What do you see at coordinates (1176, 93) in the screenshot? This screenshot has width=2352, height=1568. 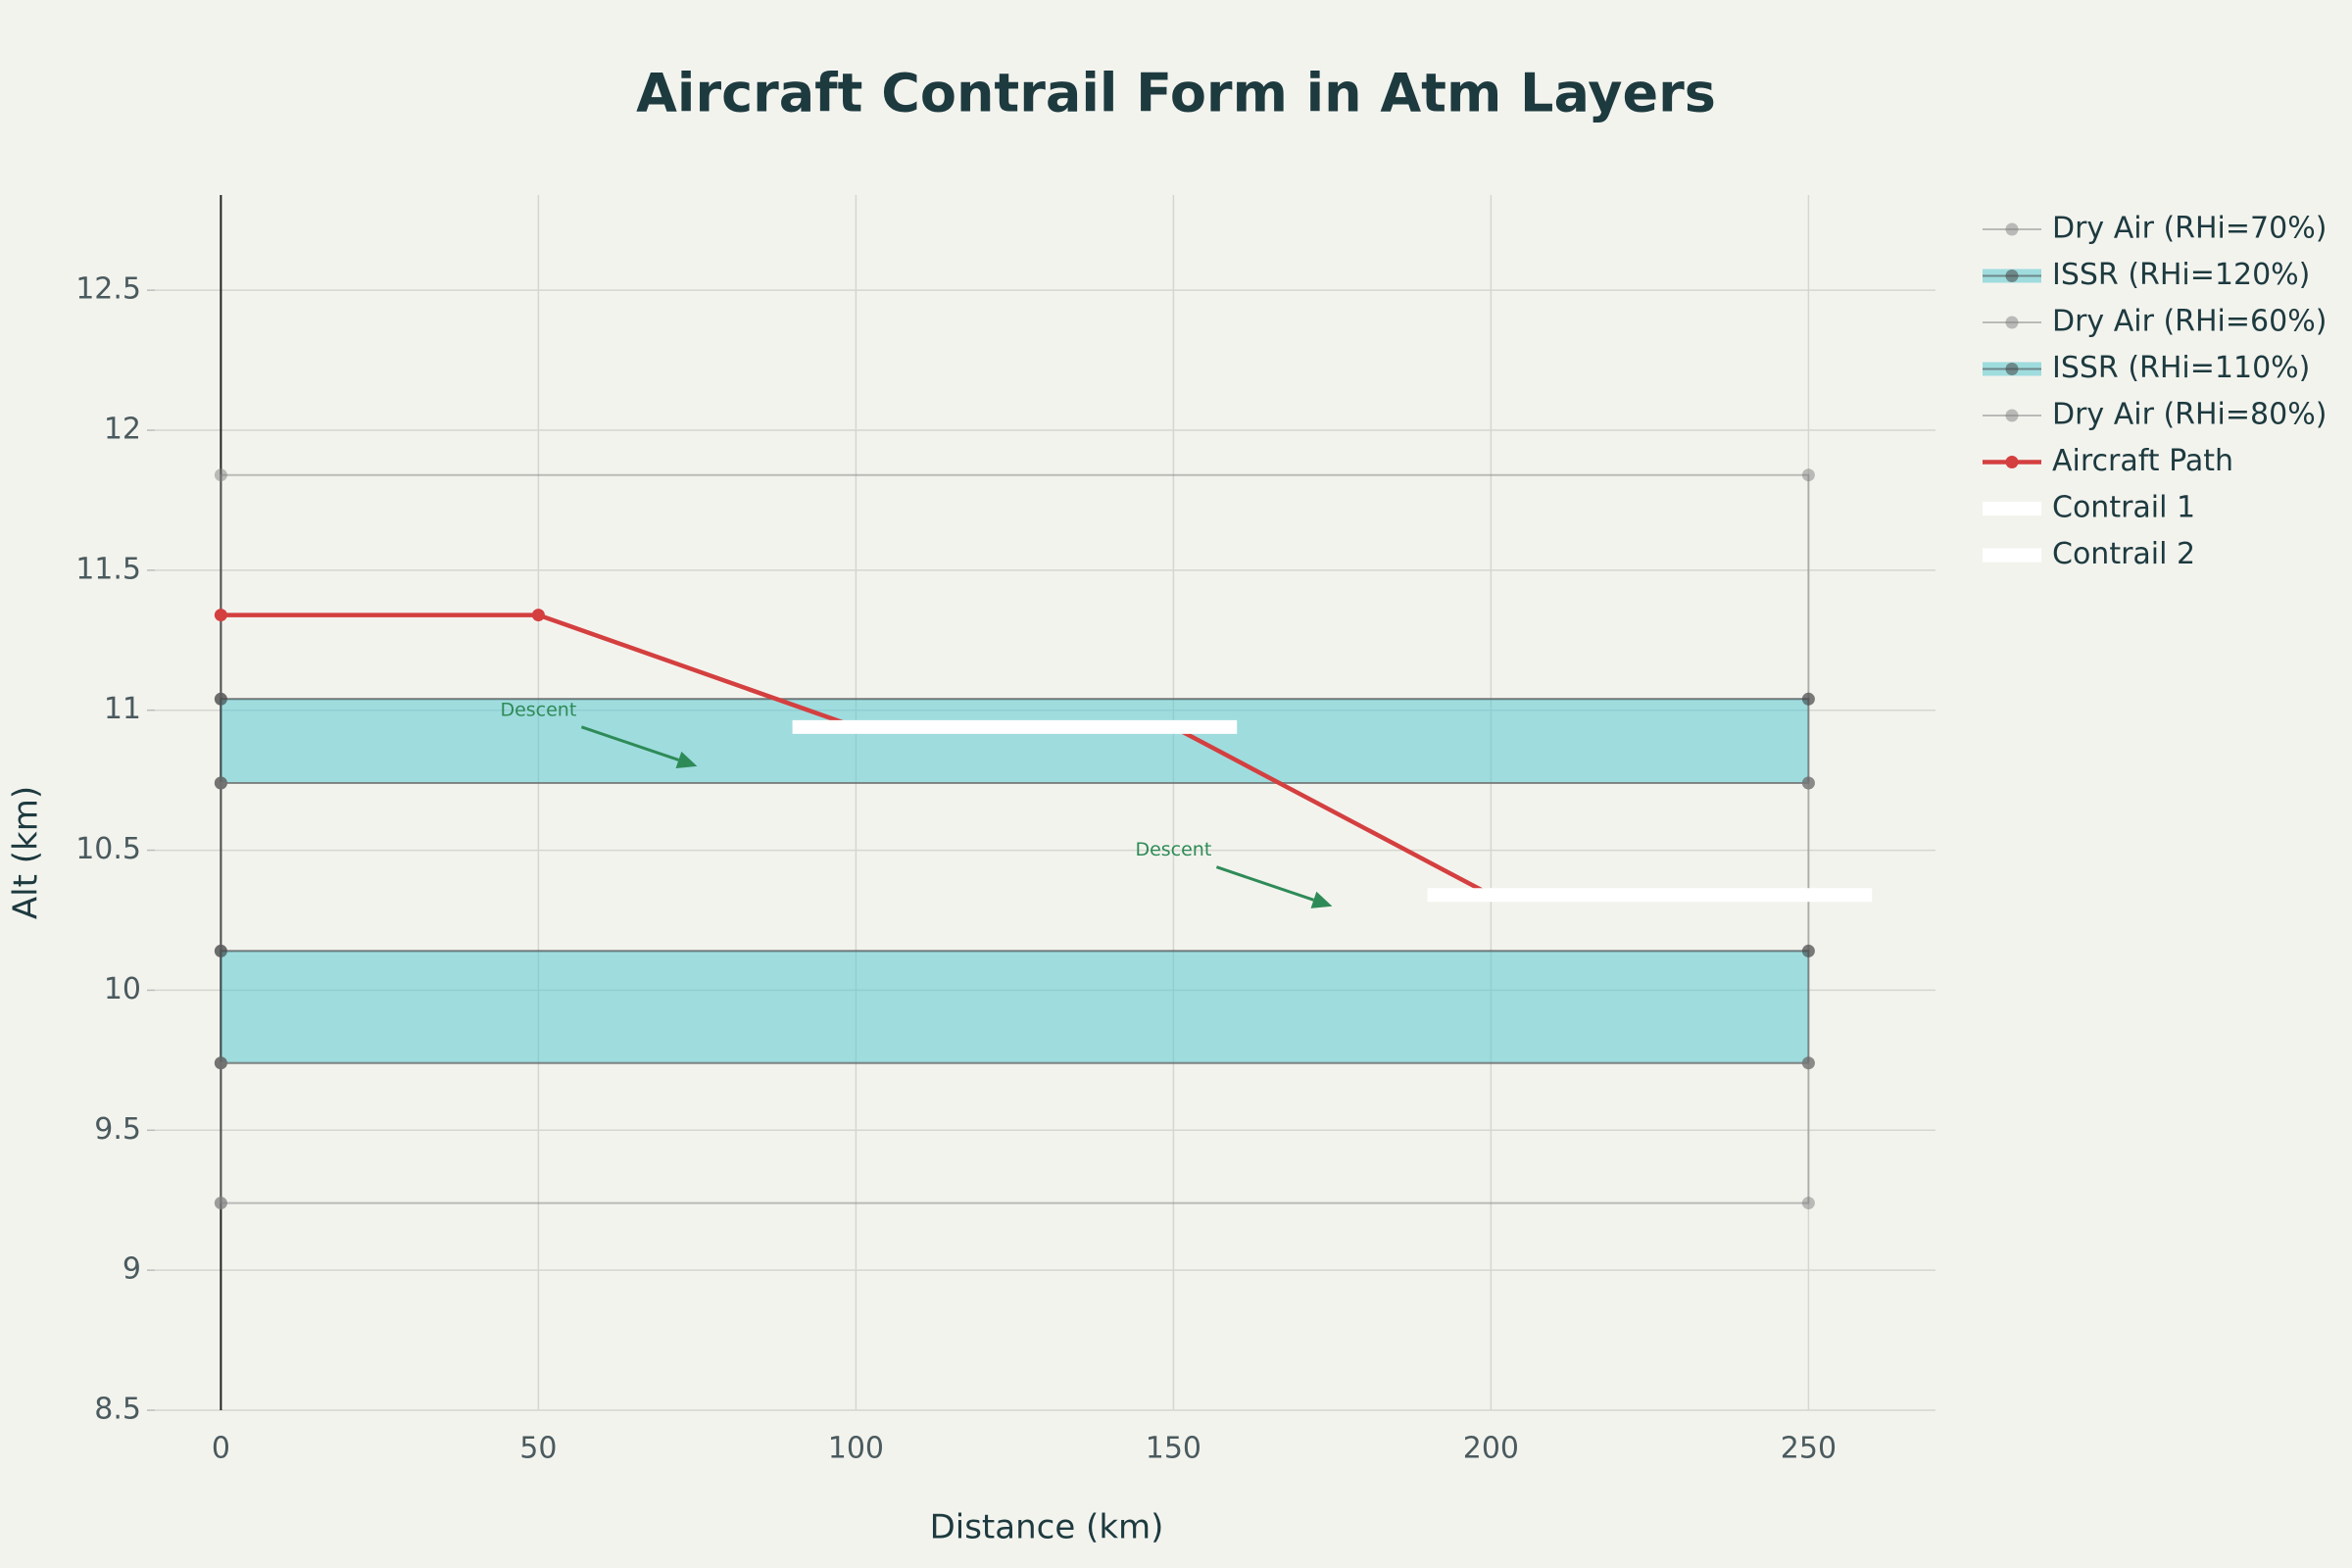 I see `chart-title: Aircraft Contrail Form in Atm Layers` at bounding box center [1176, 93].